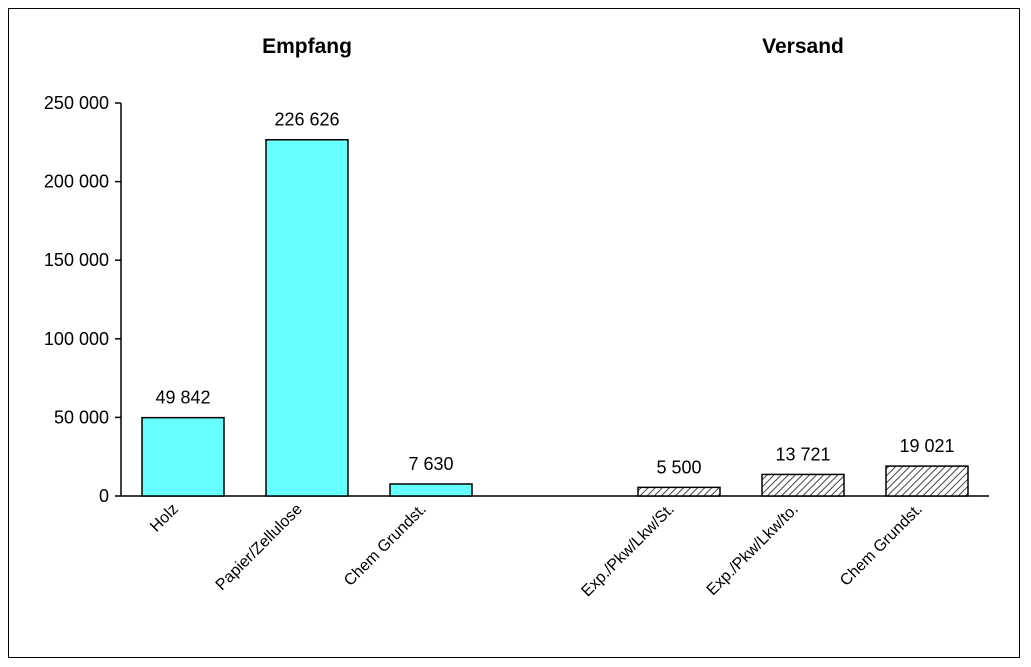 The image size is (1031, 667). I want to click on category-label: Papier/Zellulose, so click(259, 547).